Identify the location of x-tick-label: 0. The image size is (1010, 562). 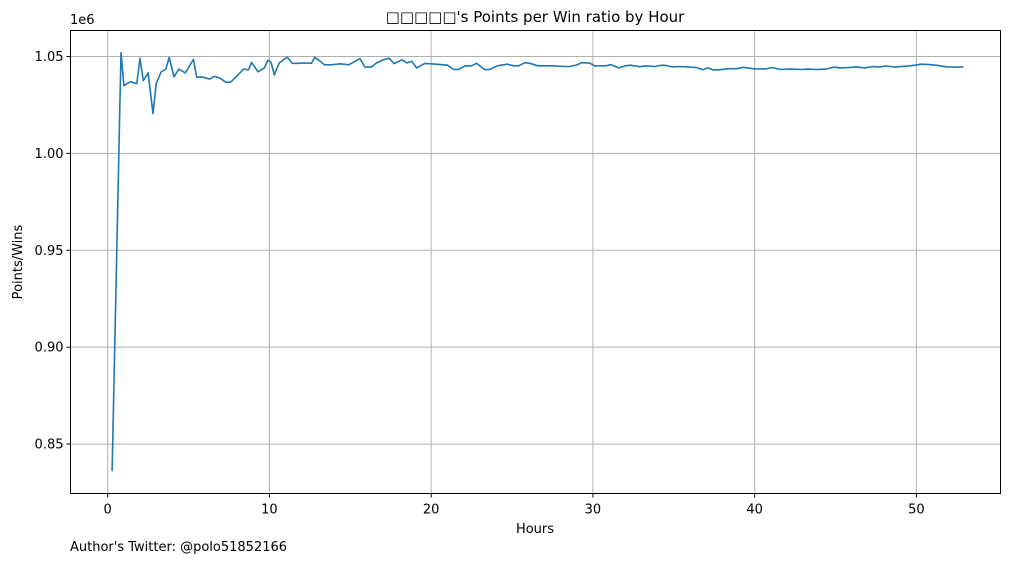
(108, 510).